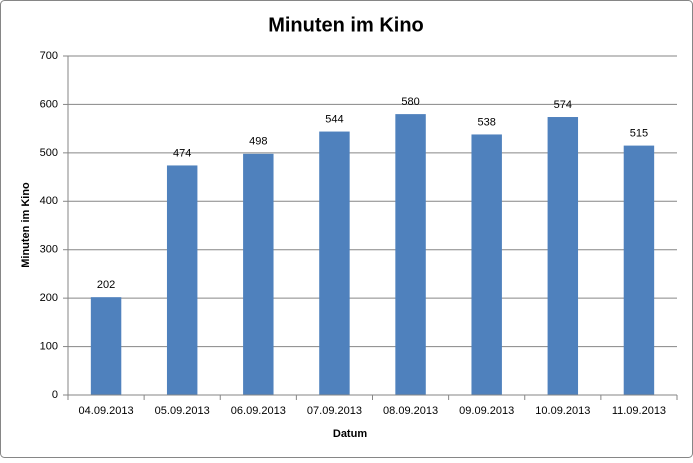 The width and height of the screenshot is (693, 463). Describe the element at coordinates (486, 411) in the screenshot. I see `x-tick-label: 09.09.2013` at that location.